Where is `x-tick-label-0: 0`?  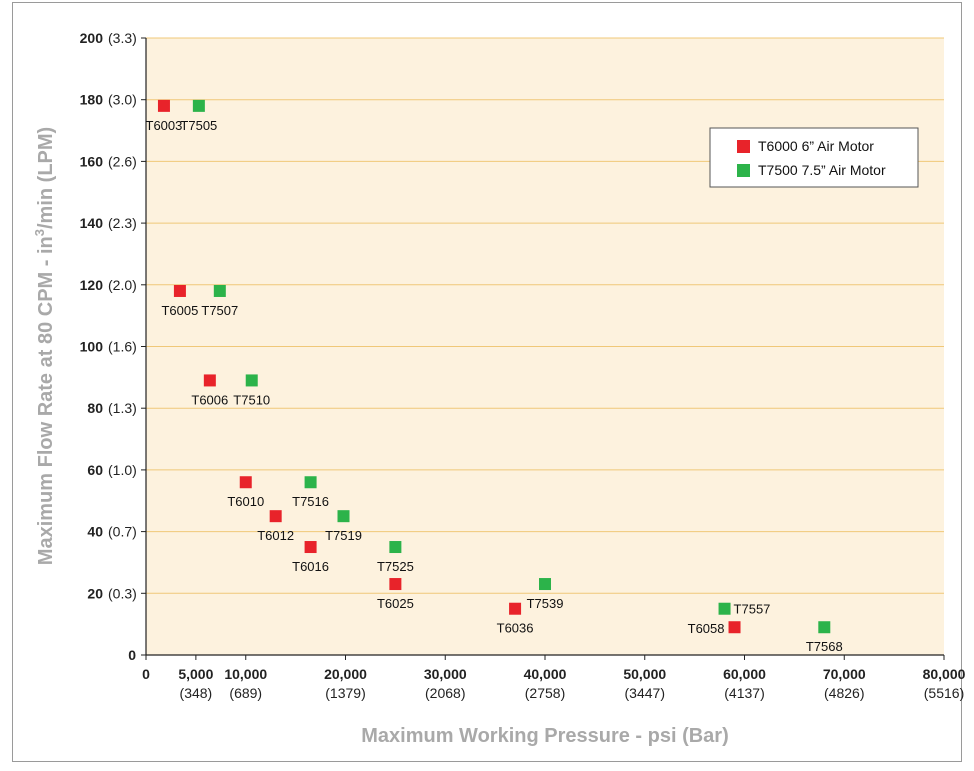 x-tick-label-0: 0 is located at coordinates (146, 674).